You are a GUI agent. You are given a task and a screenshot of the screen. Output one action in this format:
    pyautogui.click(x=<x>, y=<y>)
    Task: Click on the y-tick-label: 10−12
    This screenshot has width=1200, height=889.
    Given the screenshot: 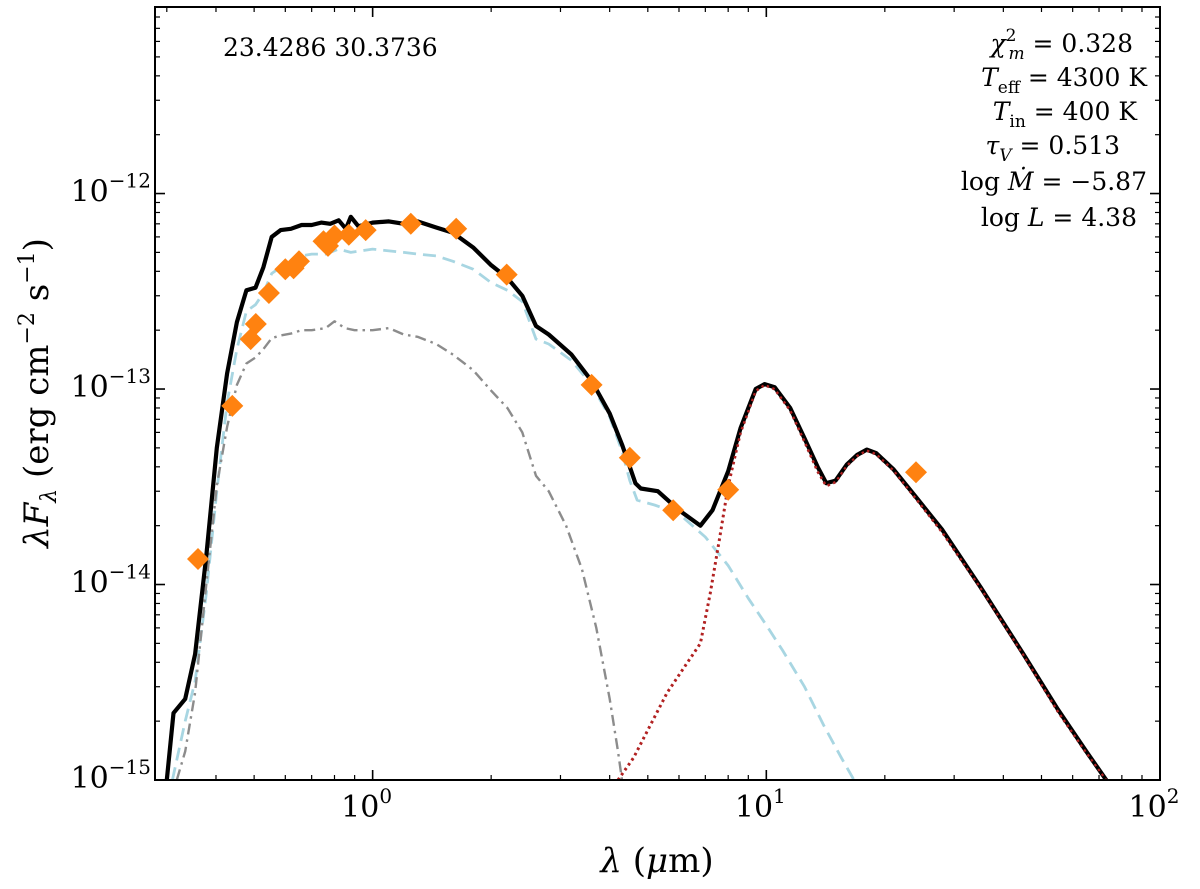 What is the action you would take?
    pyautogui.click(x=111, y=189)
    